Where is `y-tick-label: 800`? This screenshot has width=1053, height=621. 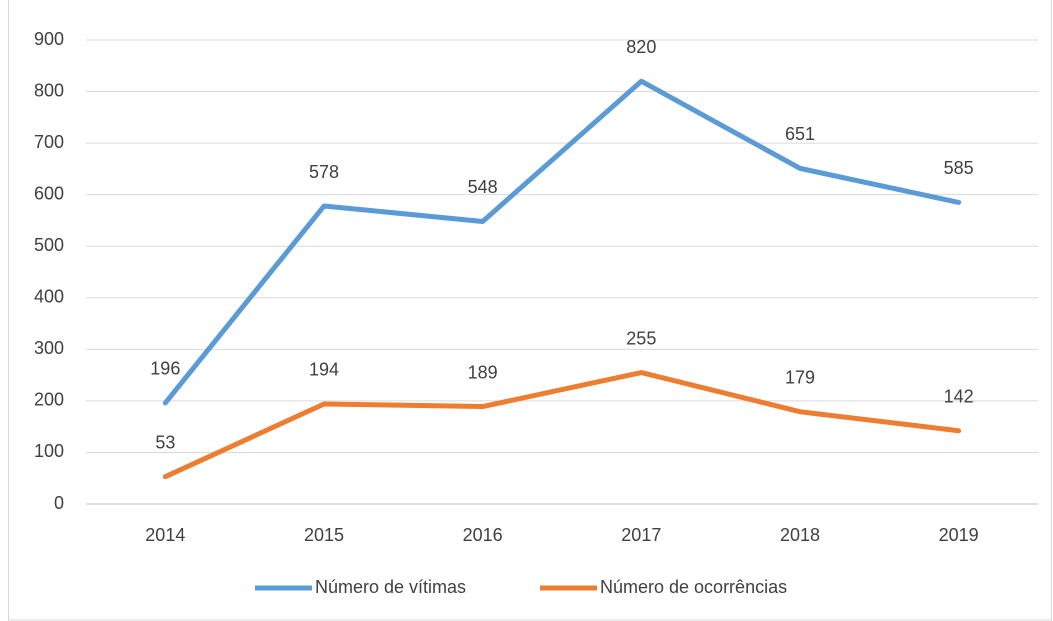 y-tick-label: 800 is located at coordinates (49, 90).